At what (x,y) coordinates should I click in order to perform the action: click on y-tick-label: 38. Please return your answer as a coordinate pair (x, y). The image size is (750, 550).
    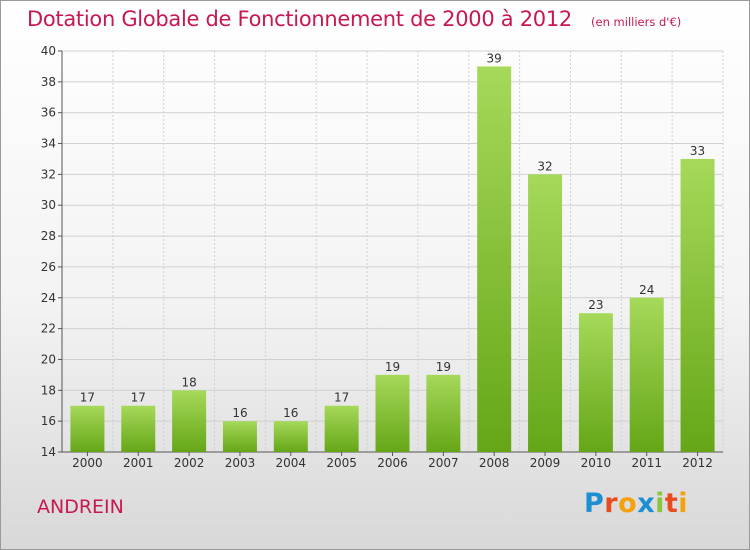
    Looking at the image, I should click on (48, 82).